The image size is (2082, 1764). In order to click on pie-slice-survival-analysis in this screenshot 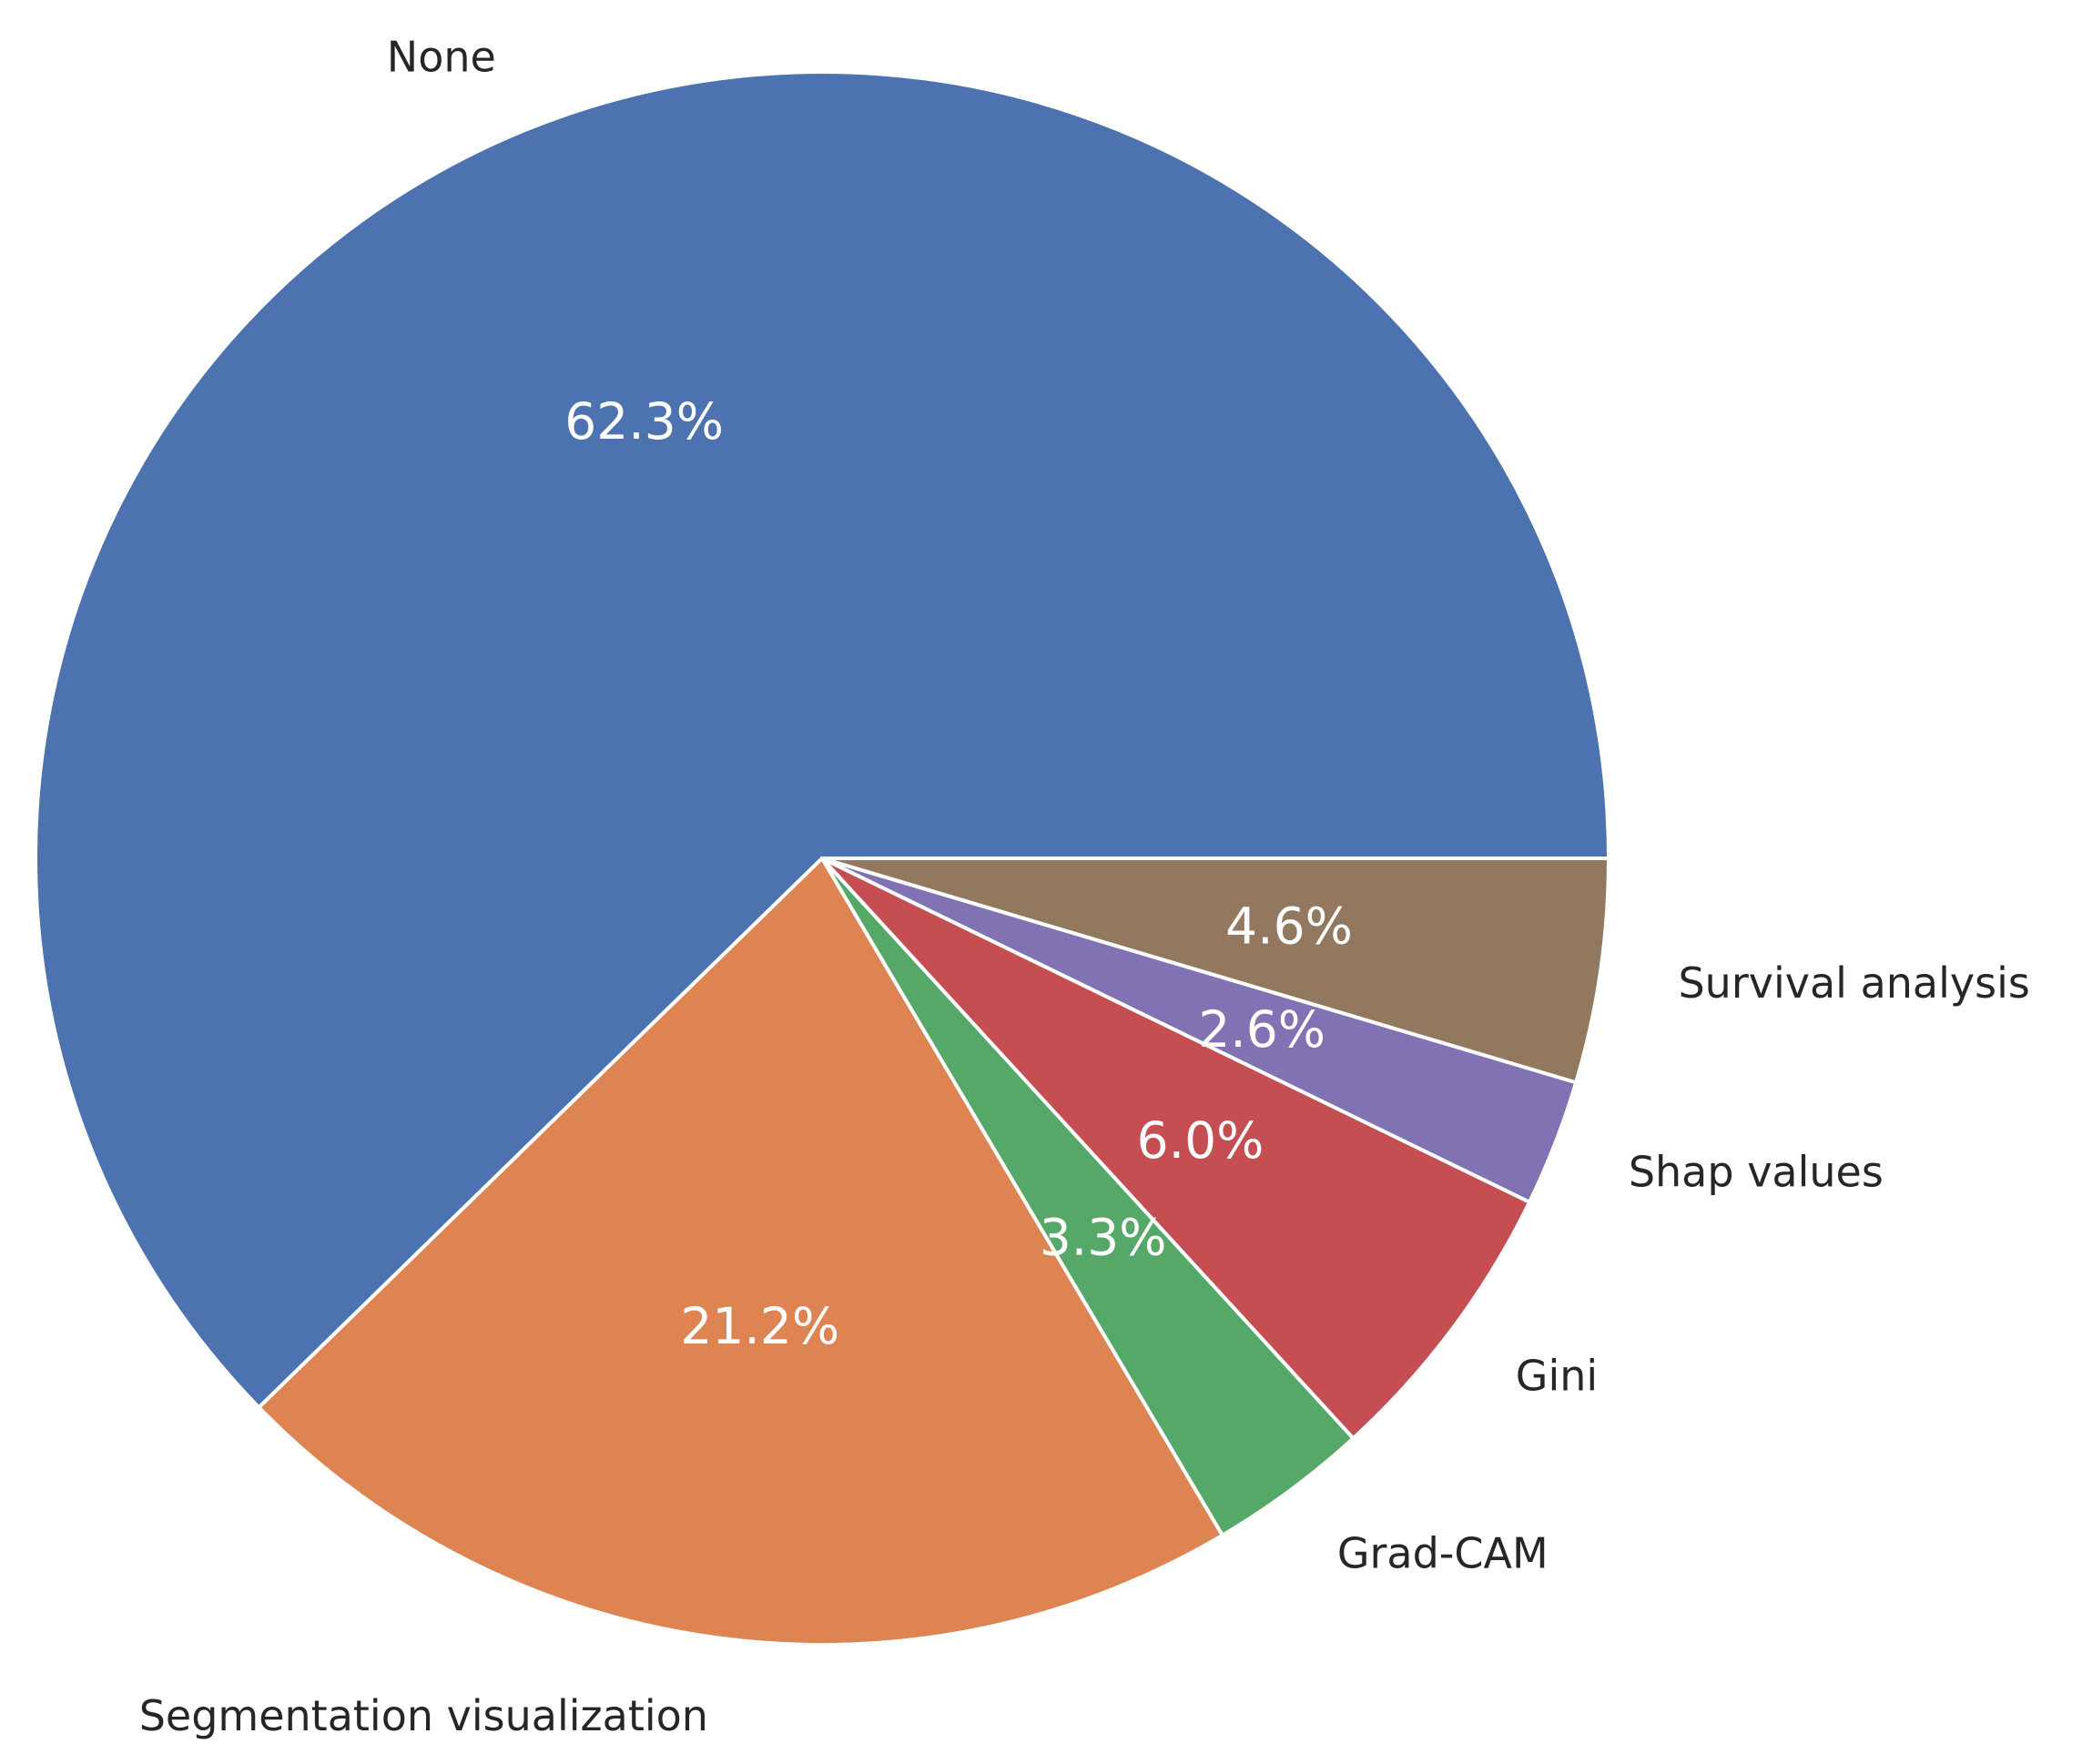, I will do `click(1215, 971)`.